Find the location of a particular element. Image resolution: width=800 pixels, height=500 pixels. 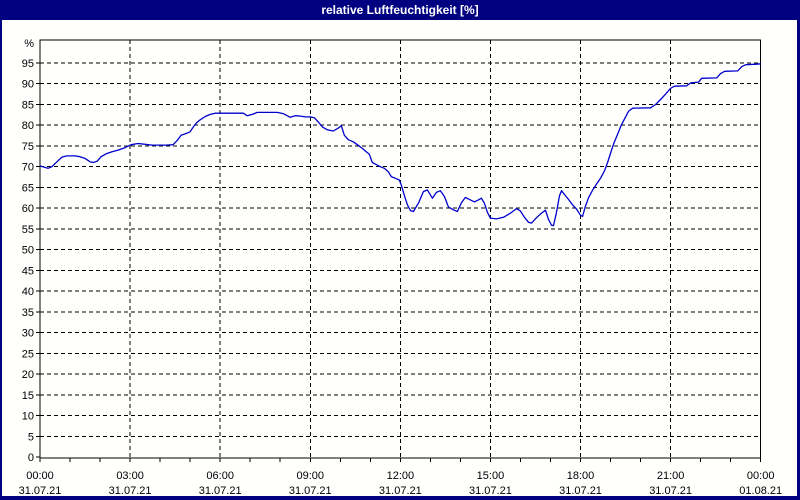

y-tick-label: 55 is located at coordinates (28, 230).